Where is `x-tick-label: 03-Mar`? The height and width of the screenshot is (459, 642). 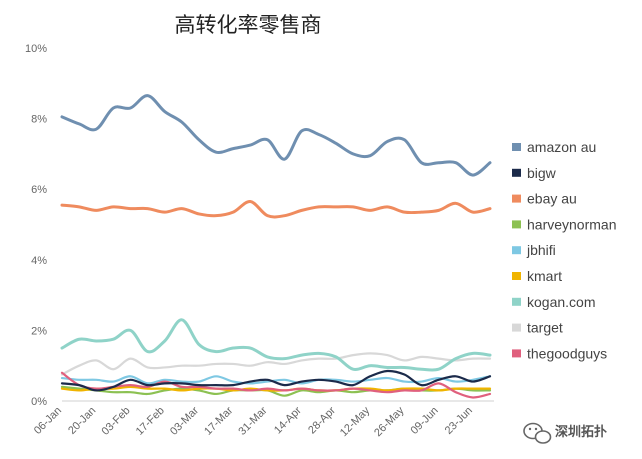 x-tick-label: 03-Mar is located at coordinates (184, 420).